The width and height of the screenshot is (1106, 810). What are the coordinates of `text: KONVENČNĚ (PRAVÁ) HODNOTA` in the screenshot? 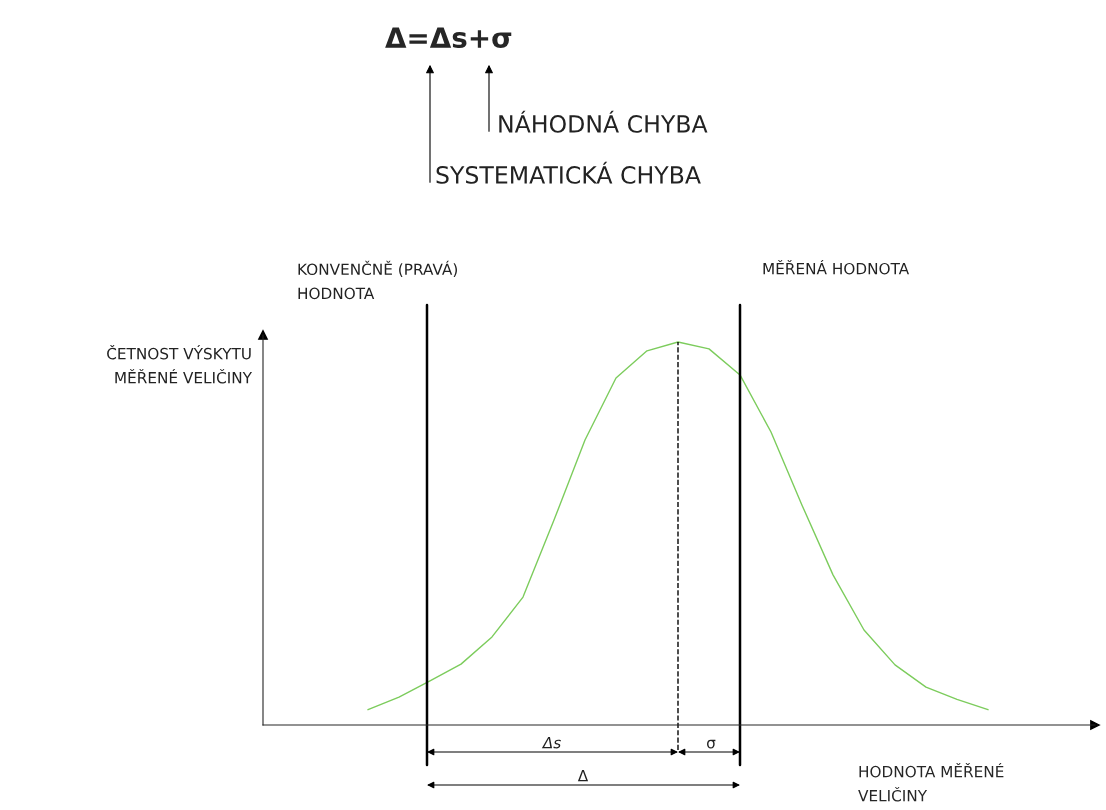 It's located at (377, 280).